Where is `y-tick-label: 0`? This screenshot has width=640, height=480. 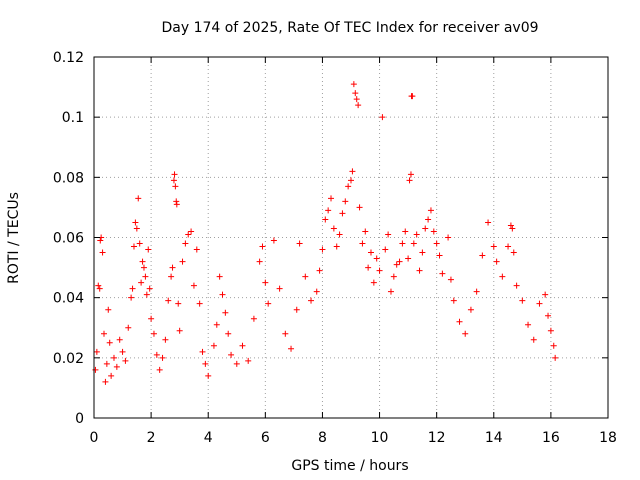 y-tick-label: 0 is located at coordinates (79, 419).